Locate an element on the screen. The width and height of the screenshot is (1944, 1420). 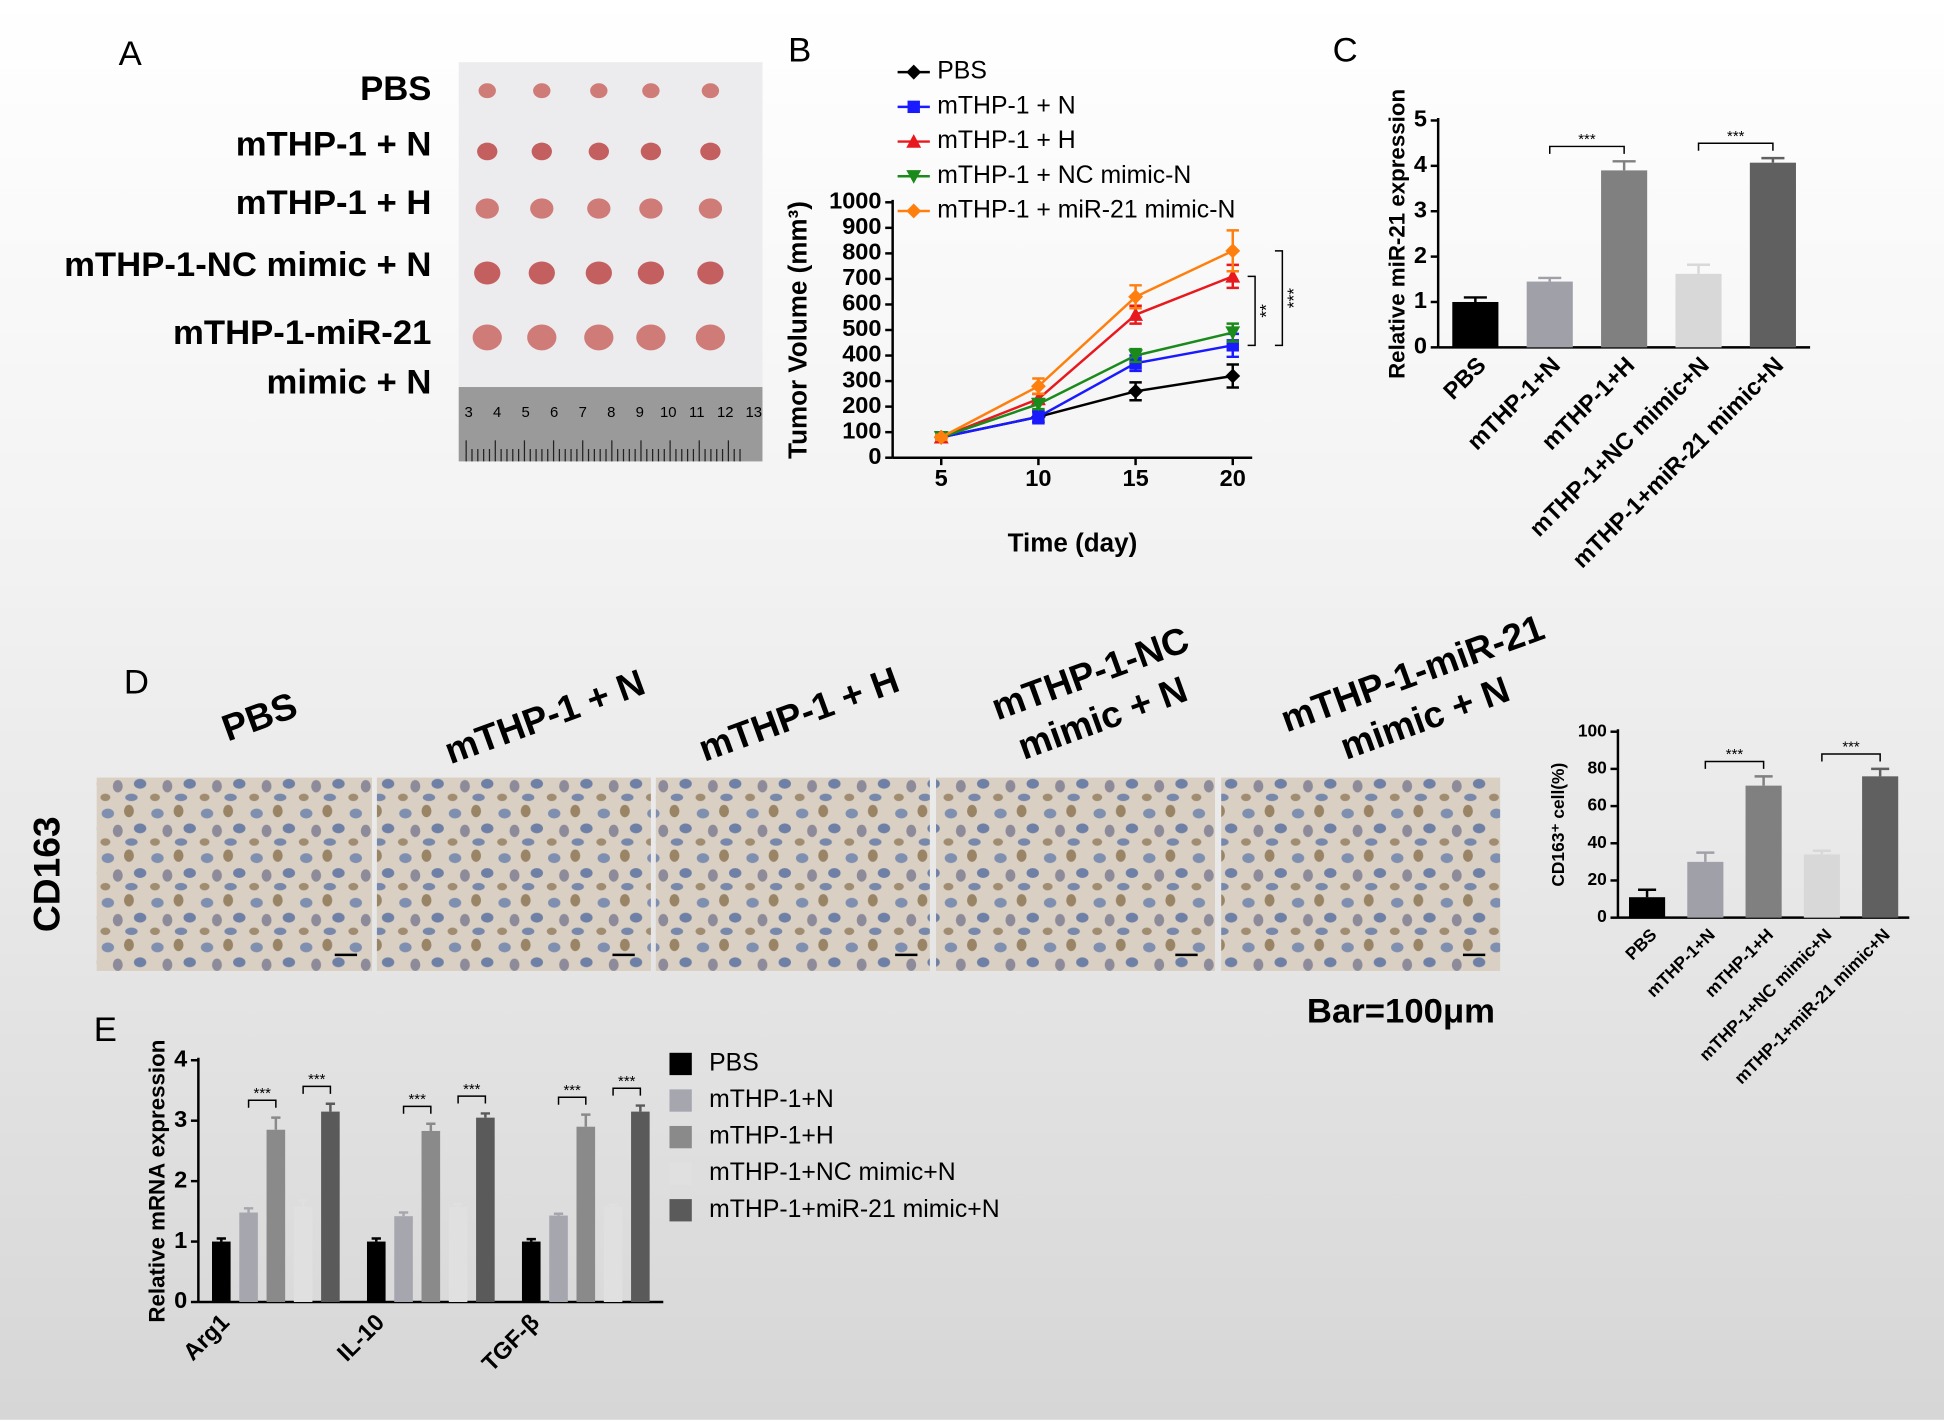
y-axis-label: Relative miR-21 expression is located at coordinates (1396, 234).